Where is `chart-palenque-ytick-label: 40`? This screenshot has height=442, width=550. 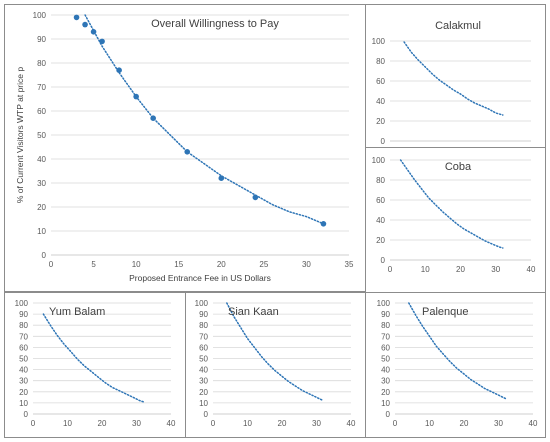
chart-palenque-ytick-label: 40 is located at coordinates (385, 370).